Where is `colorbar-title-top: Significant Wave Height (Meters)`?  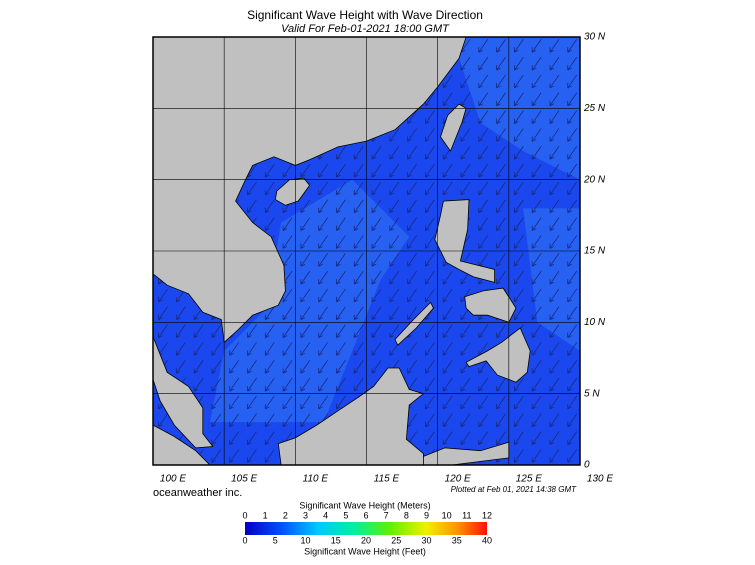
colorbar-title-top: Significant Wave Height (Meters) is located at coordinates (364, 505).